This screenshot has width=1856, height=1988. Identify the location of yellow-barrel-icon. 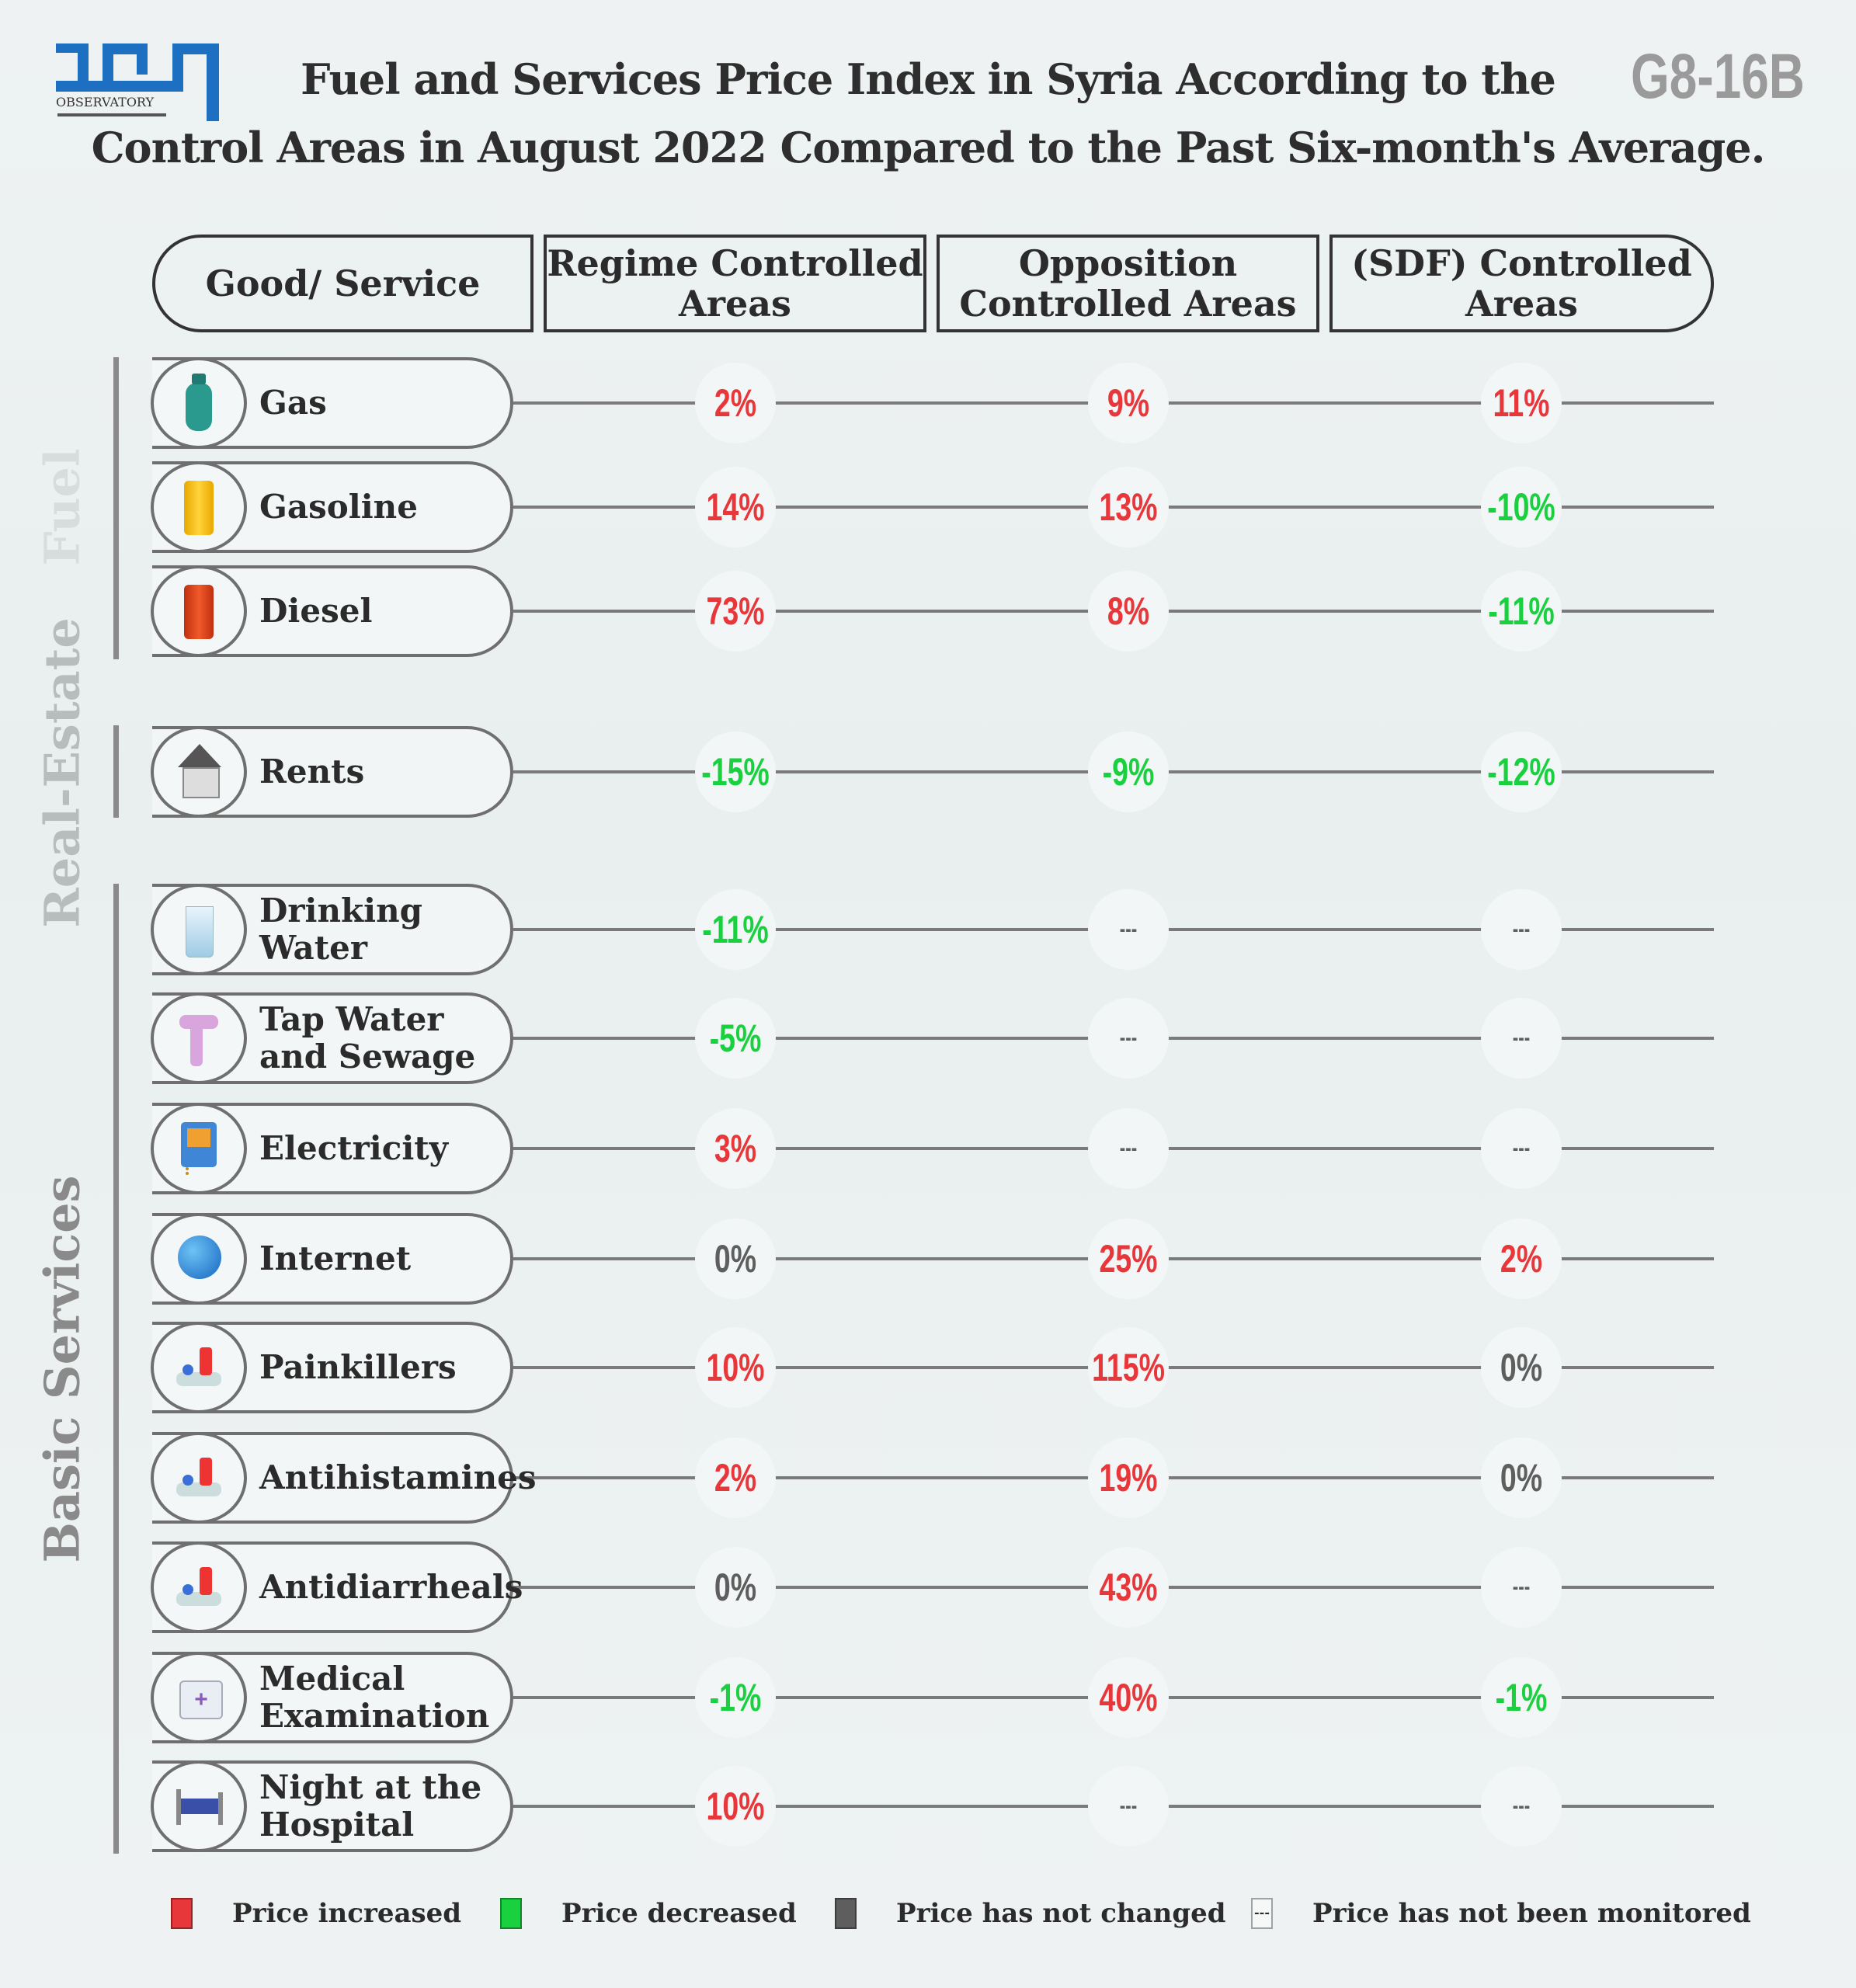
(199, 507).